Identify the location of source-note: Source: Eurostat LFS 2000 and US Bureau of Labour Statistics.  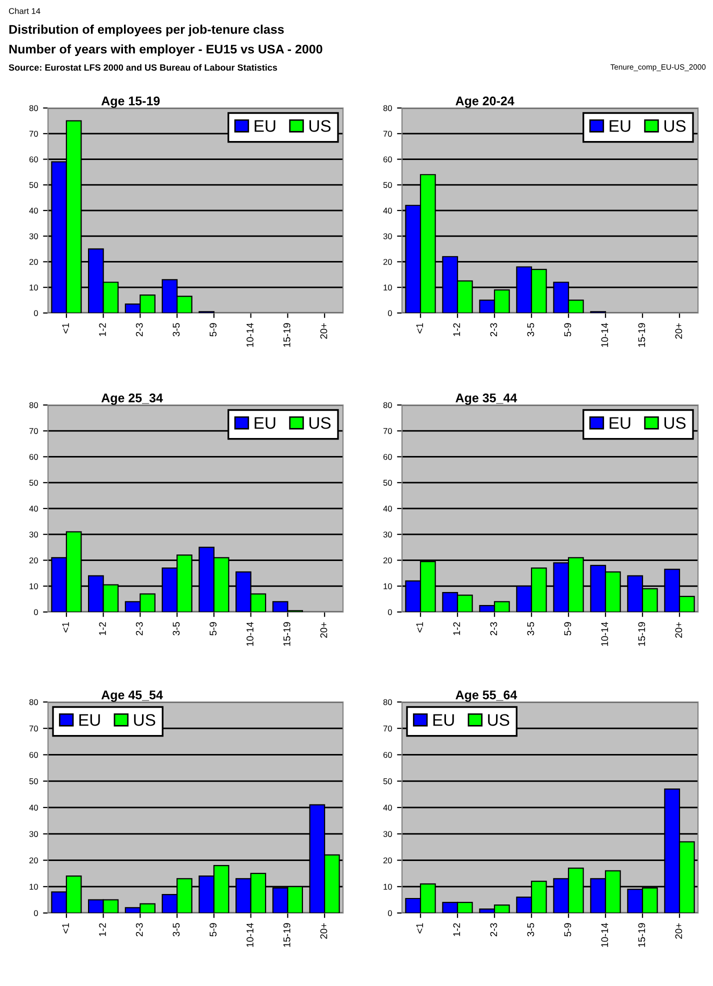
(143, 67).